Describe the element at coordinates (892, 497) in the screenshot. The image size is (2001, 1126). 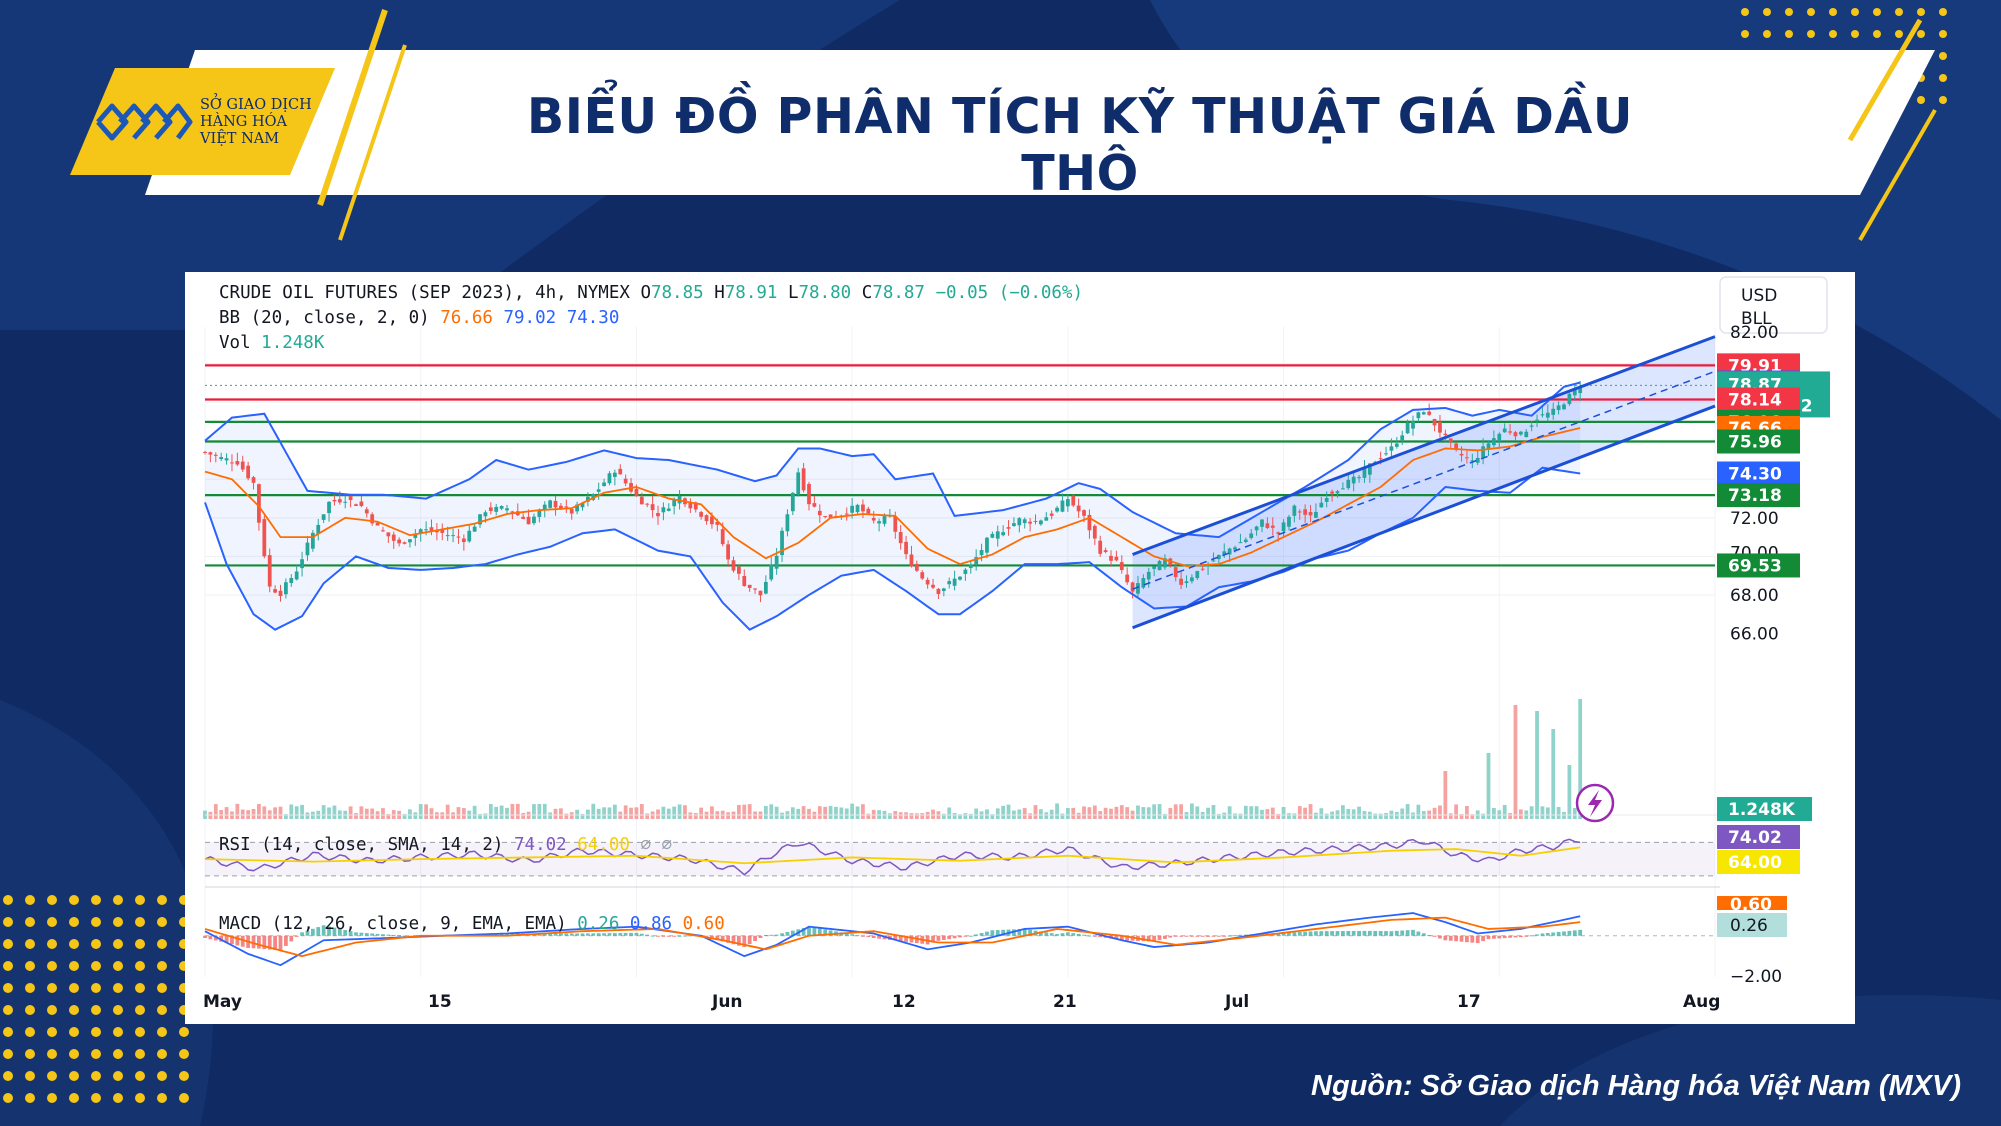
I see `bollinger-basis-line` at that location.